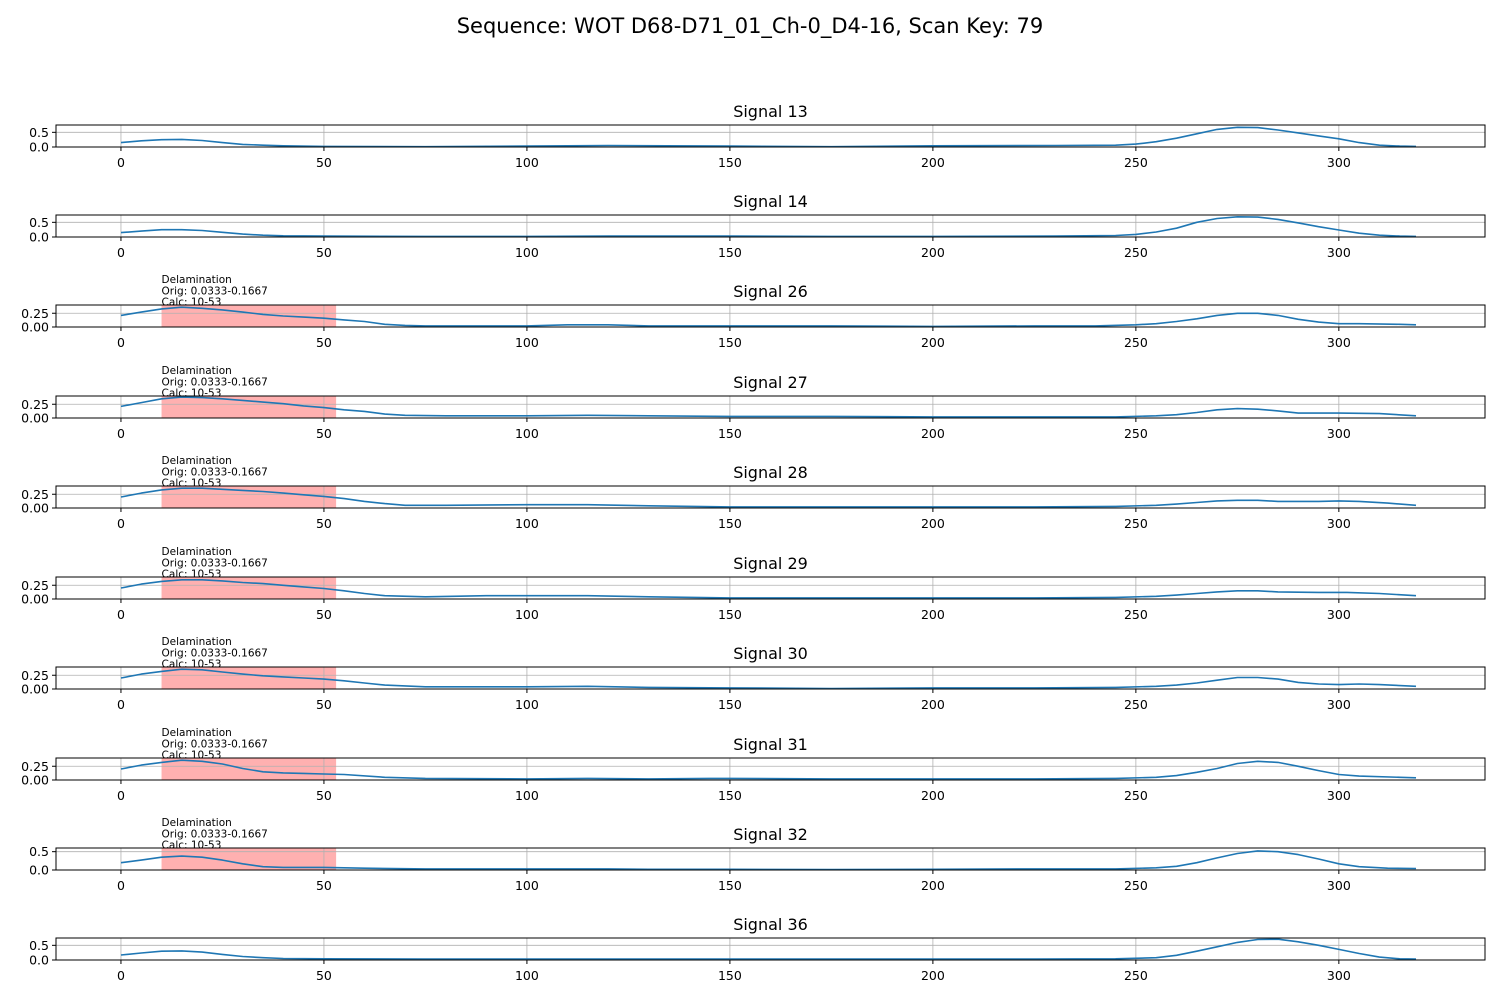  I want to click on subplot-title: Signal 13, so click(770, 111).